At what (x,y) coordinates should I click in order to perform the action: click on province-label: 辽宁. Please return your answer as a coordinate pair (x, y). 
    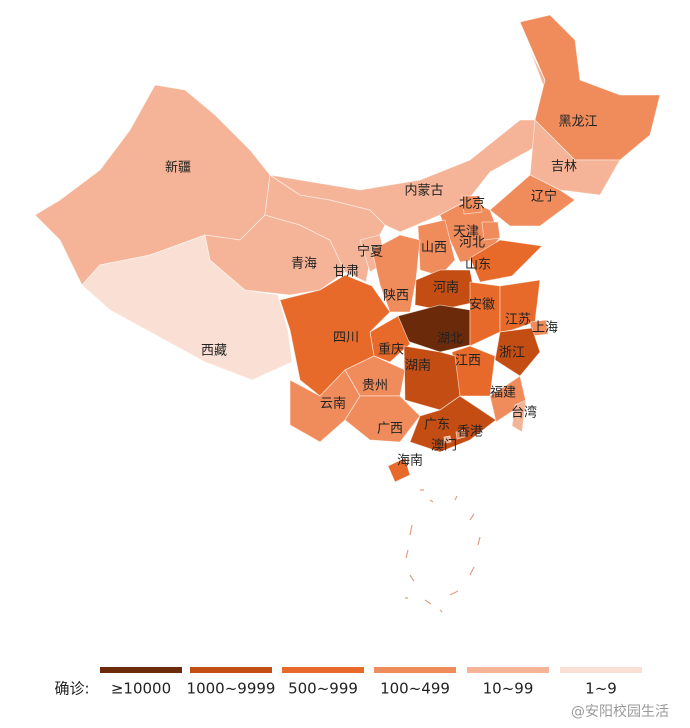
    Looking at the image, I should click on (544, 197).